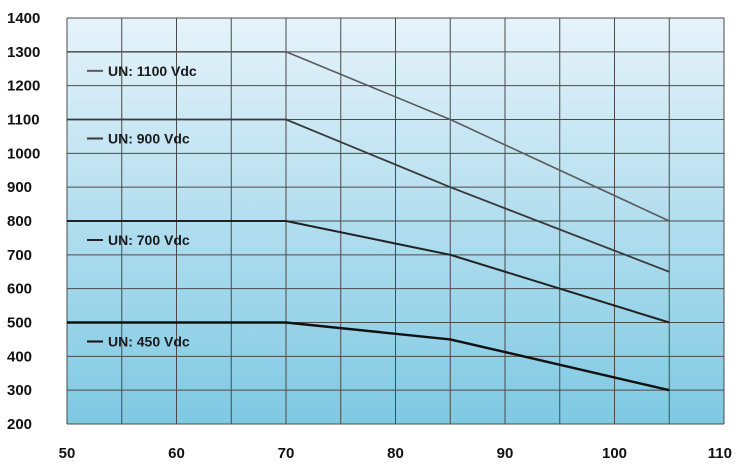 The width and height of the screenshot is (740, 466). What do you see at coordinates (23, 18) in the screenshot?
I see `y-tick-label: 1400` at bounding box center [23, 18].